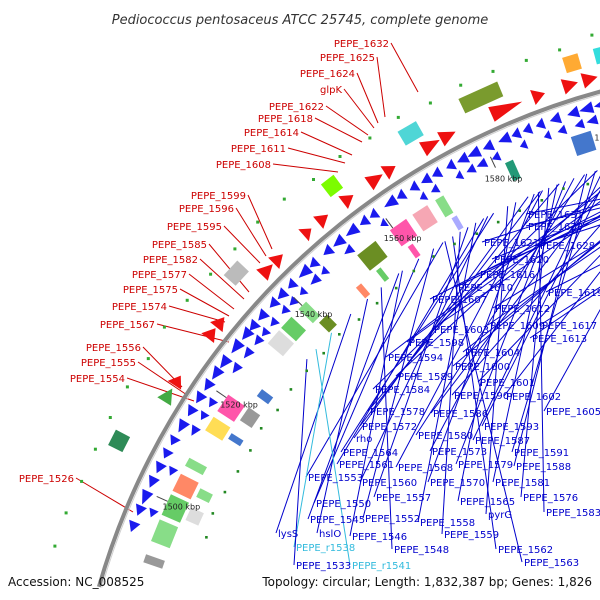  What do you see at coordinates (288, 534) in the screenshot?
I see `reverse-gene-label: lysS` at bounding box center [288, 534].